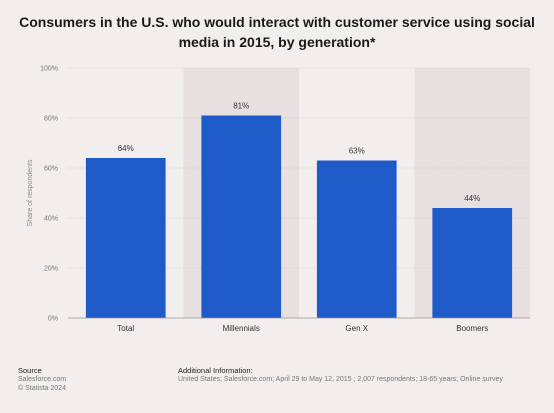 This screenshot has width=554, height=413. Describe the element at coordinates (30, 192) in the screenshot. I see `y-axis-label: Share of respondents` at that location.